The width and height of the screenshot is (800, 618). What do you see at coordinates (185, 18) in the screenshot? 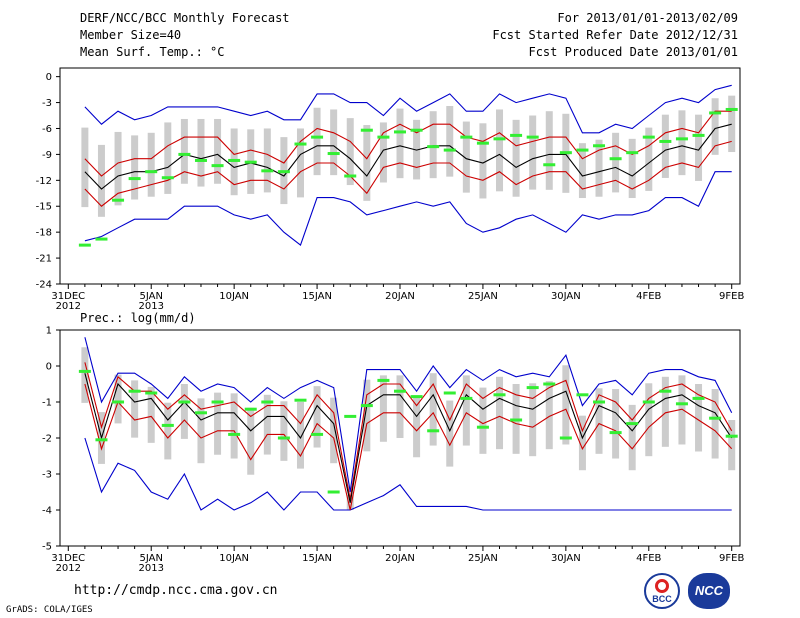
I see `forecast-title: DERF/NCC/BCC Monthly Forecast` at bounding box center [185, 18].